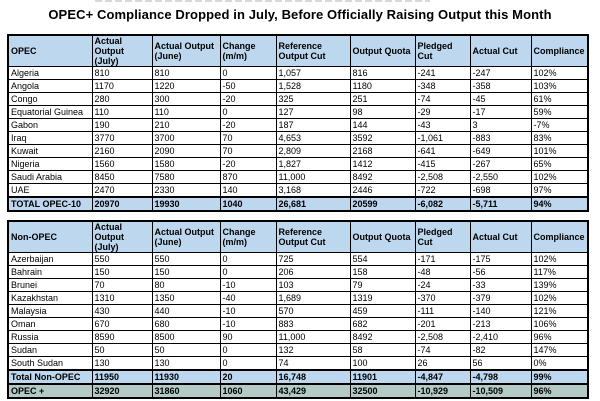 The height and width of the screenshot is (401, 600). What do you see at coordinates (313, 363) in the screenshot?
I see `cell: 74` at bounding box center [313, 363].